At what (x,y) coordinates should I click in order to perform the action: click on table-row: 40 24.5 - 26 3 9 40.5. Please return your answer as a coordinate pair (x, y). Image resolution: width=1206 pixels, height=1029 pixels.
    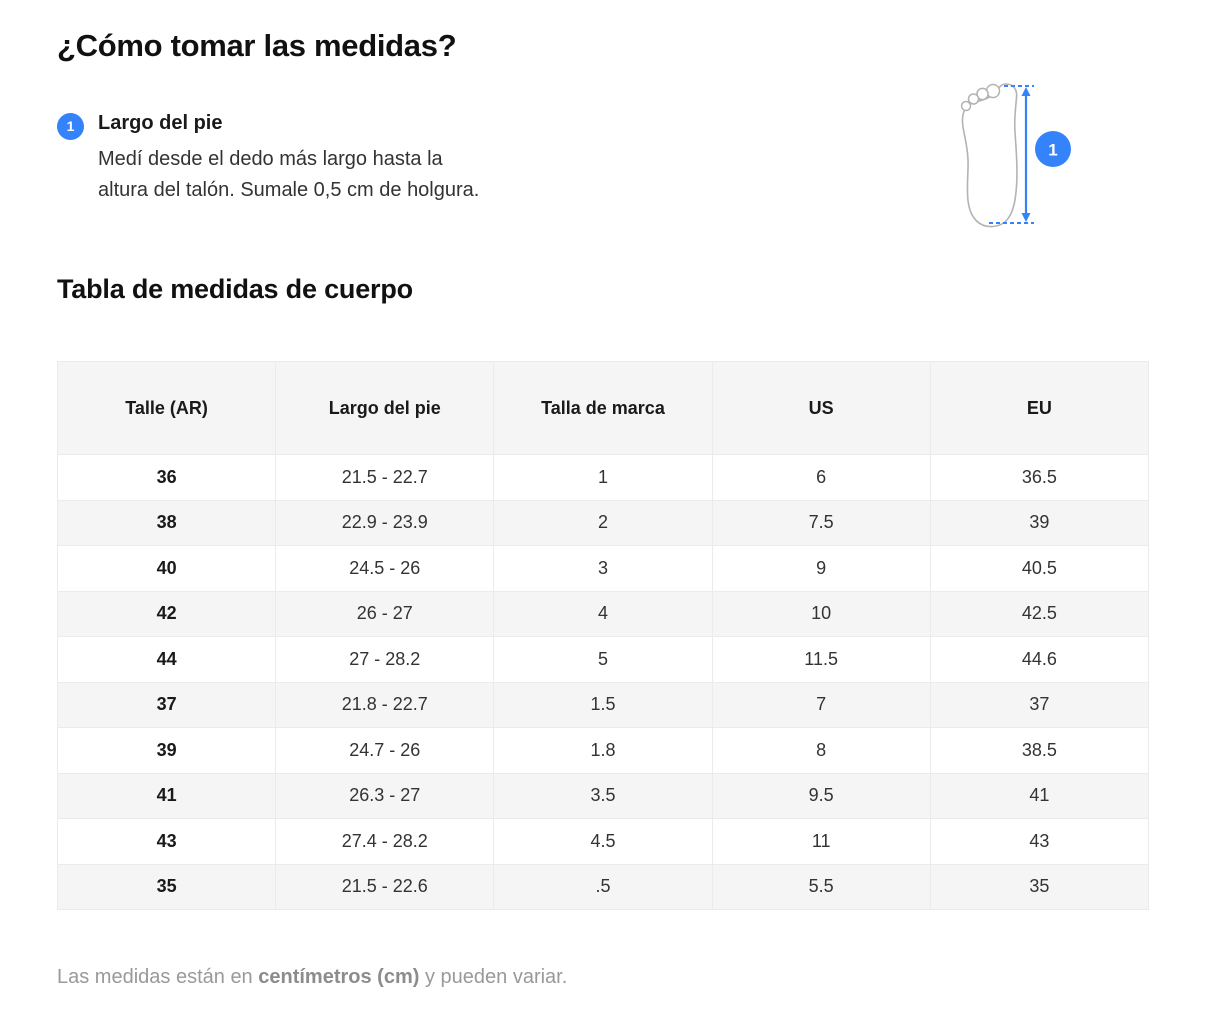
    Looking at the image, I should click on (603, 568).